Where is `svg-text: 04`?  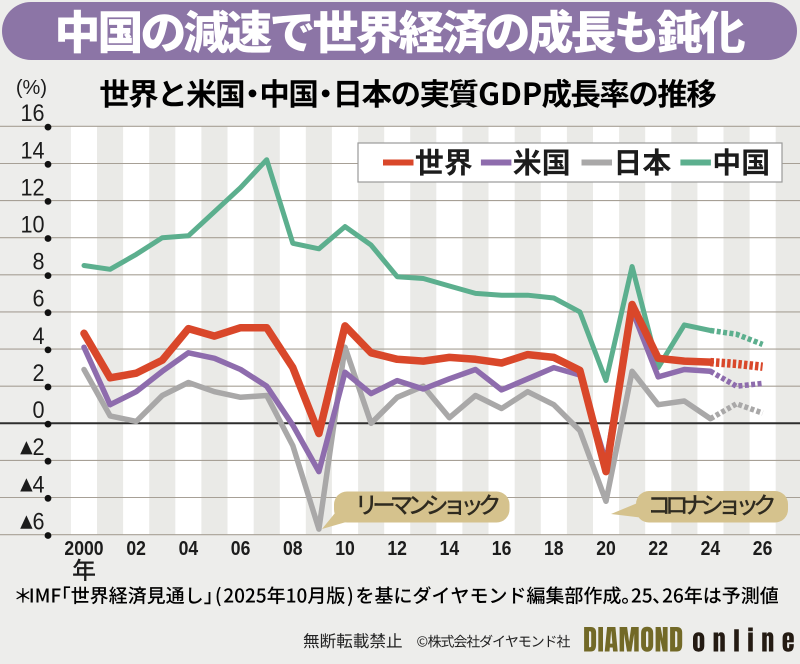 svg-text: 04 is located at coordinates (189, 548).